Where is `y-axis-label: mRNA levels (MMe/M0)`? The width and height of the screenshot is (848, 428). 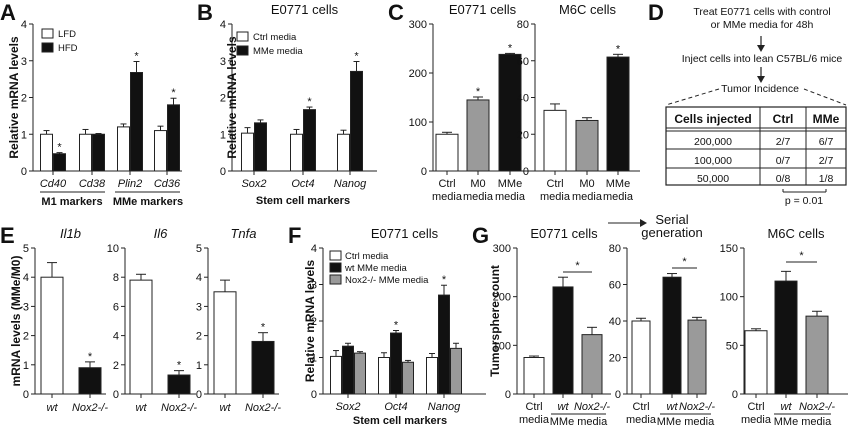 y-axis-label: mRNA levels (MMe/M0) is located at coordinates (16, 321).